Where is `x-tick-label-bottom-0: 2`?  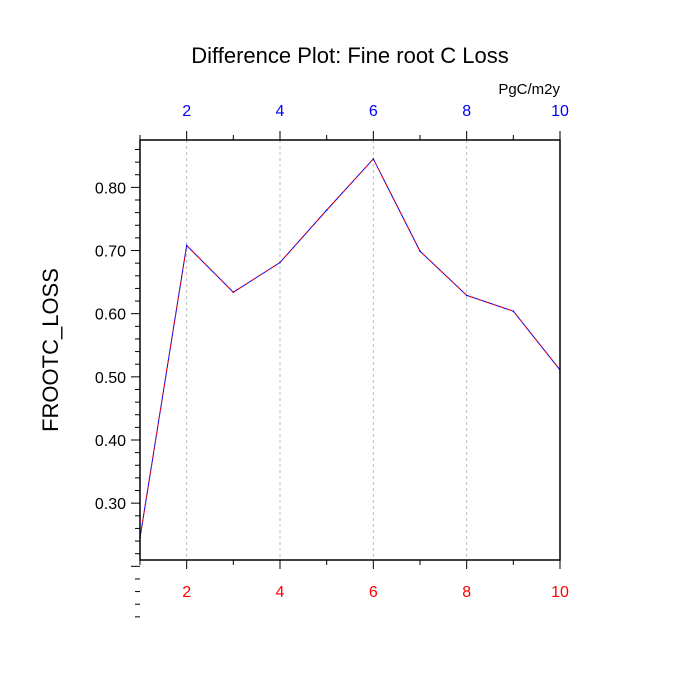 x-tick-label-bottom-0: 2 is located at coordinates (186, 592).